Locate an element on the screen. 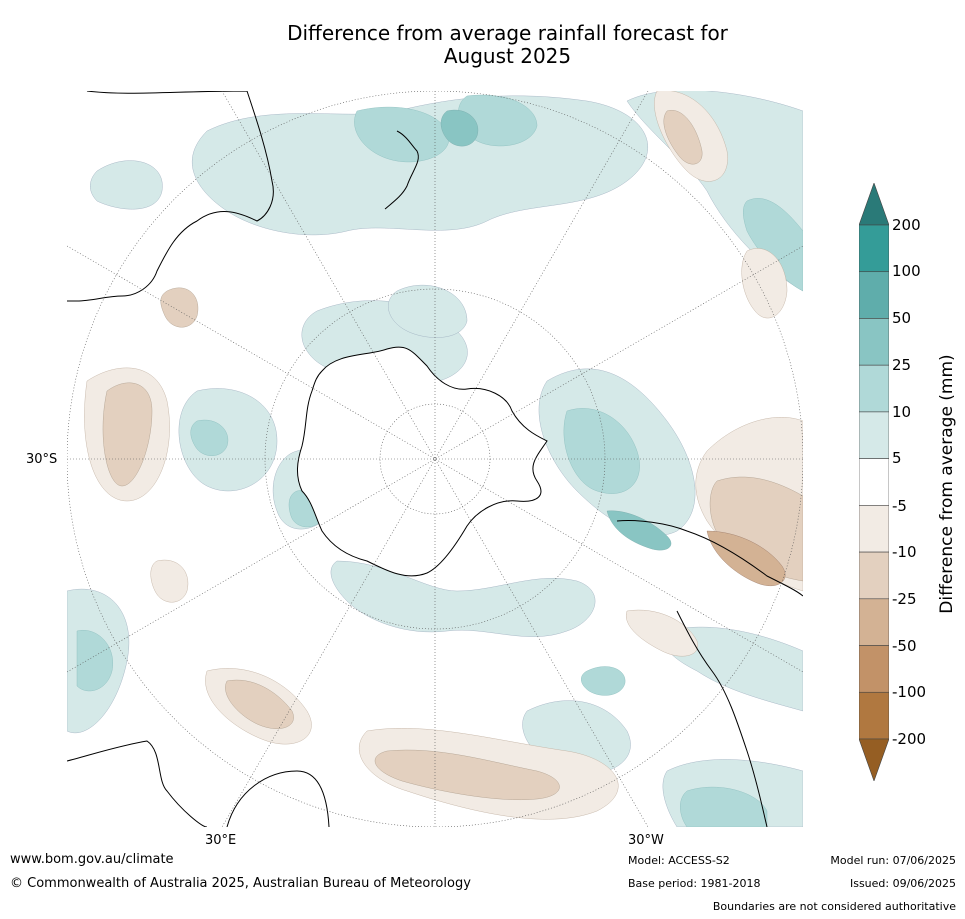  new-zealand-coastline is located at coordinates (401, 170).